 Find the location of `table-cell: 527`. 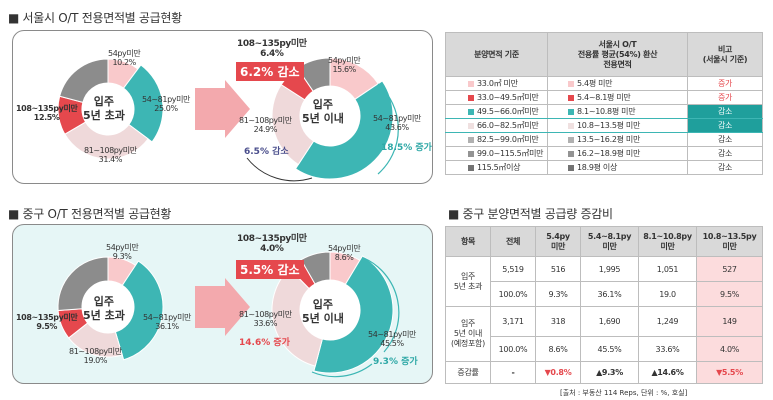

table-cell: 527 is located at coordinates (729, 269).